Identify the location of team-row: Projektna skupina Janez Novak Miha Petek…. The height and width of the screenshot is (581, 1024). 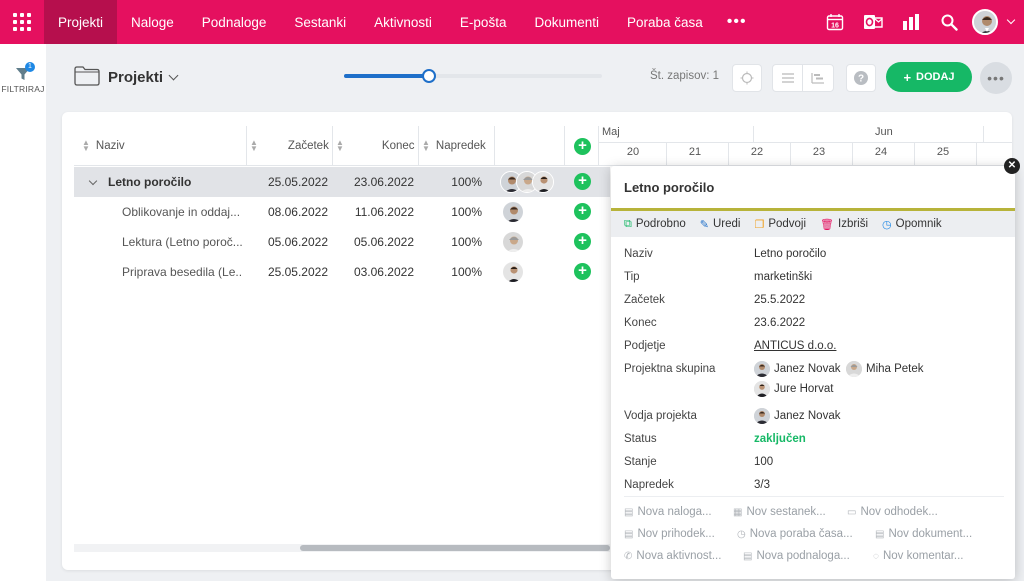
(774, 379).